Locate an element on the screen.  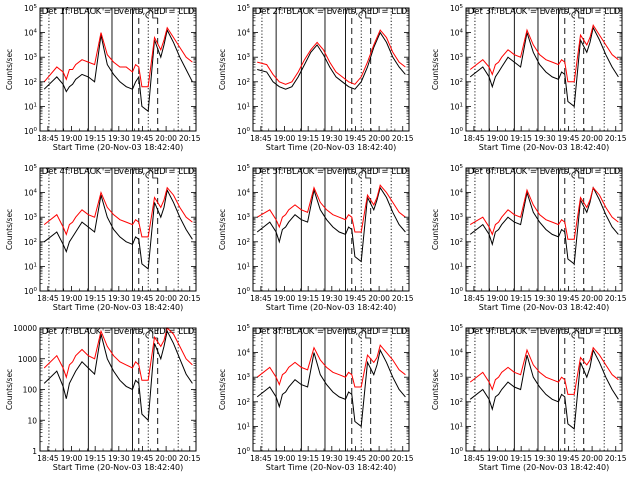
y-tick-label: 104 is located at coordinates (457, 353).